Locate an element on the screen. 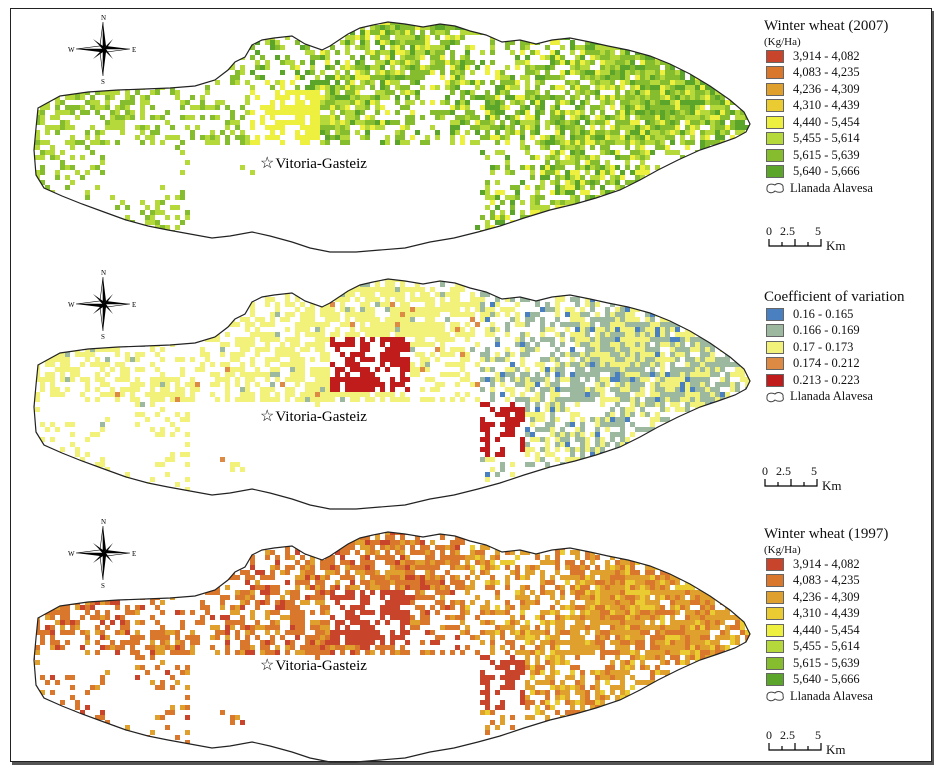 The height and width of the screenshot is (771, 947). legend-class-label: 0.213 - 0.223 is located at coordinates (826, 379).